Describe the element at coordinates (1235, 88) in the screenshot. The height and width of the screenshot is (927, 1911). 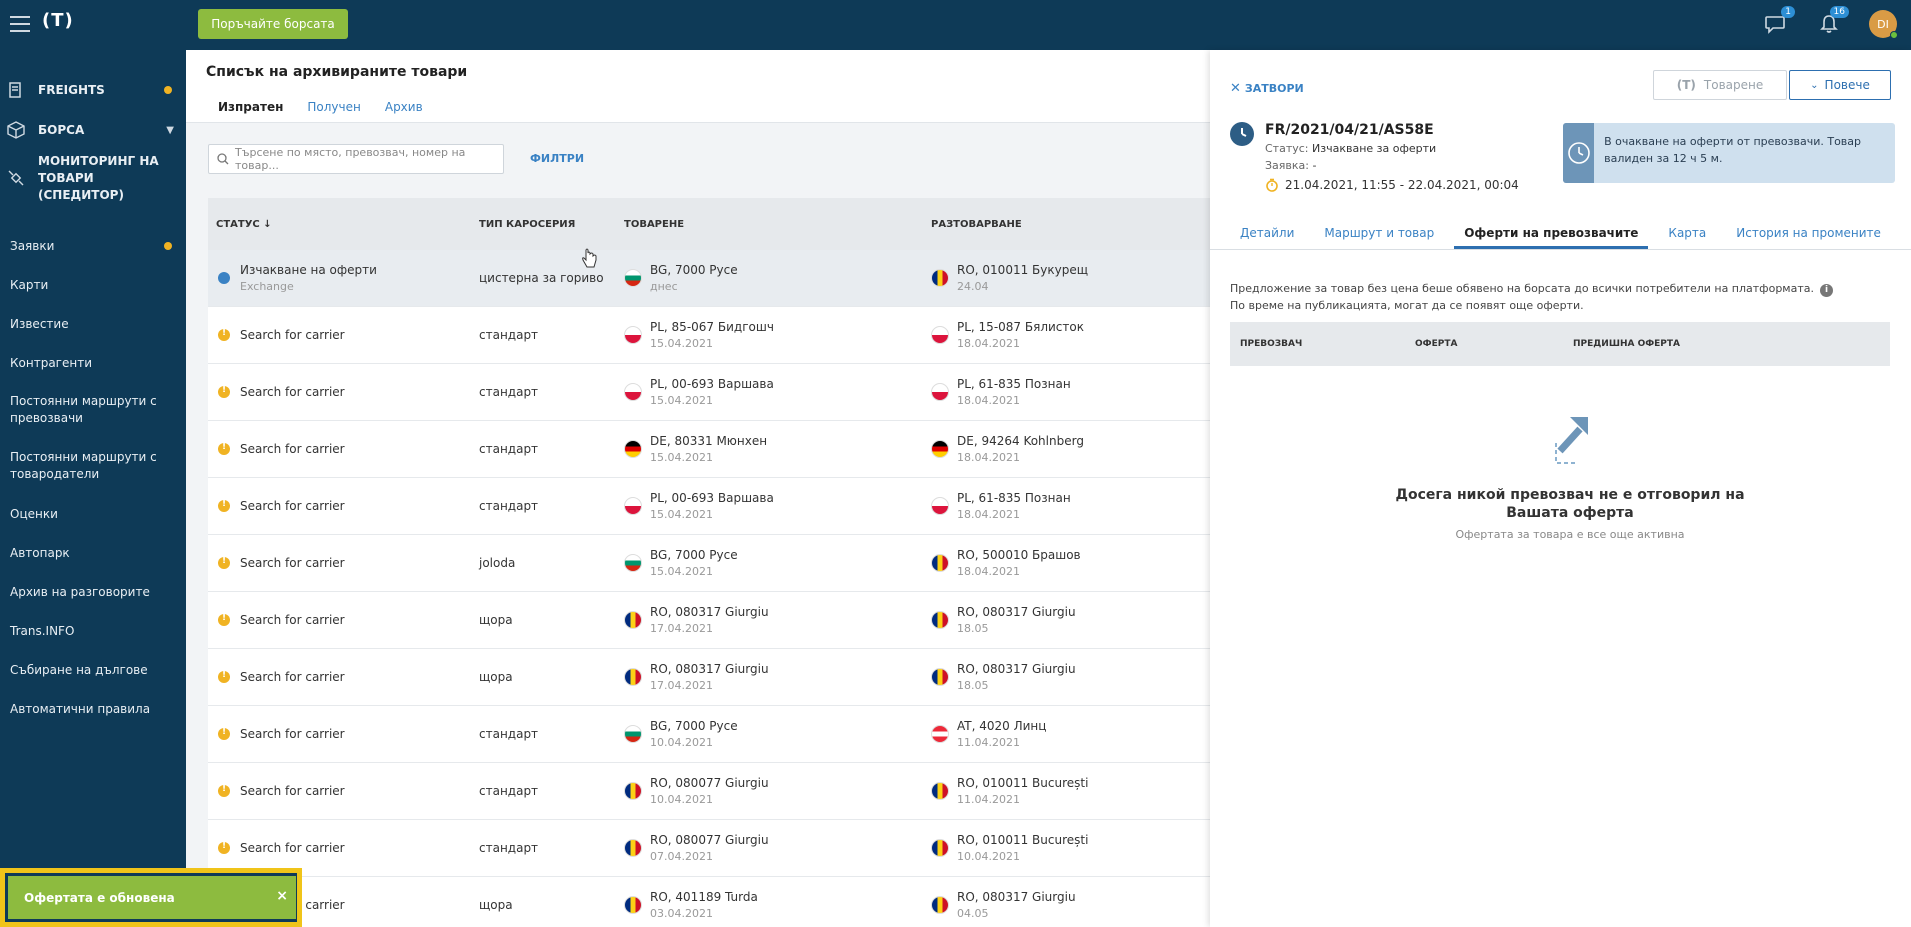
I see `close-icon: ✕` at that location.